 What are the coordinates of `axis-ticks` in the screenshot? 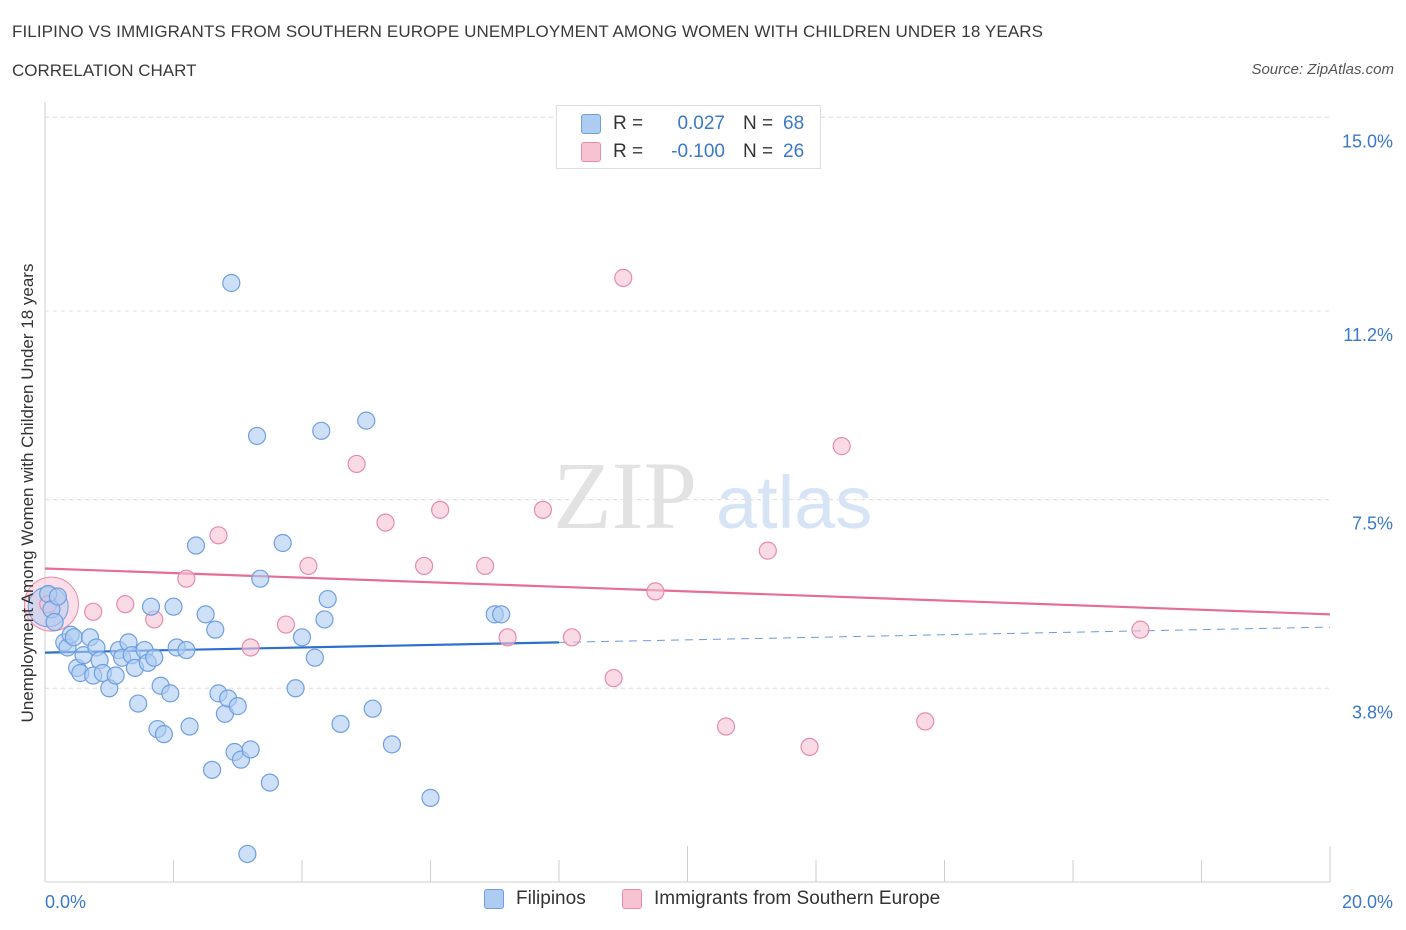 It's located at (687, 864).